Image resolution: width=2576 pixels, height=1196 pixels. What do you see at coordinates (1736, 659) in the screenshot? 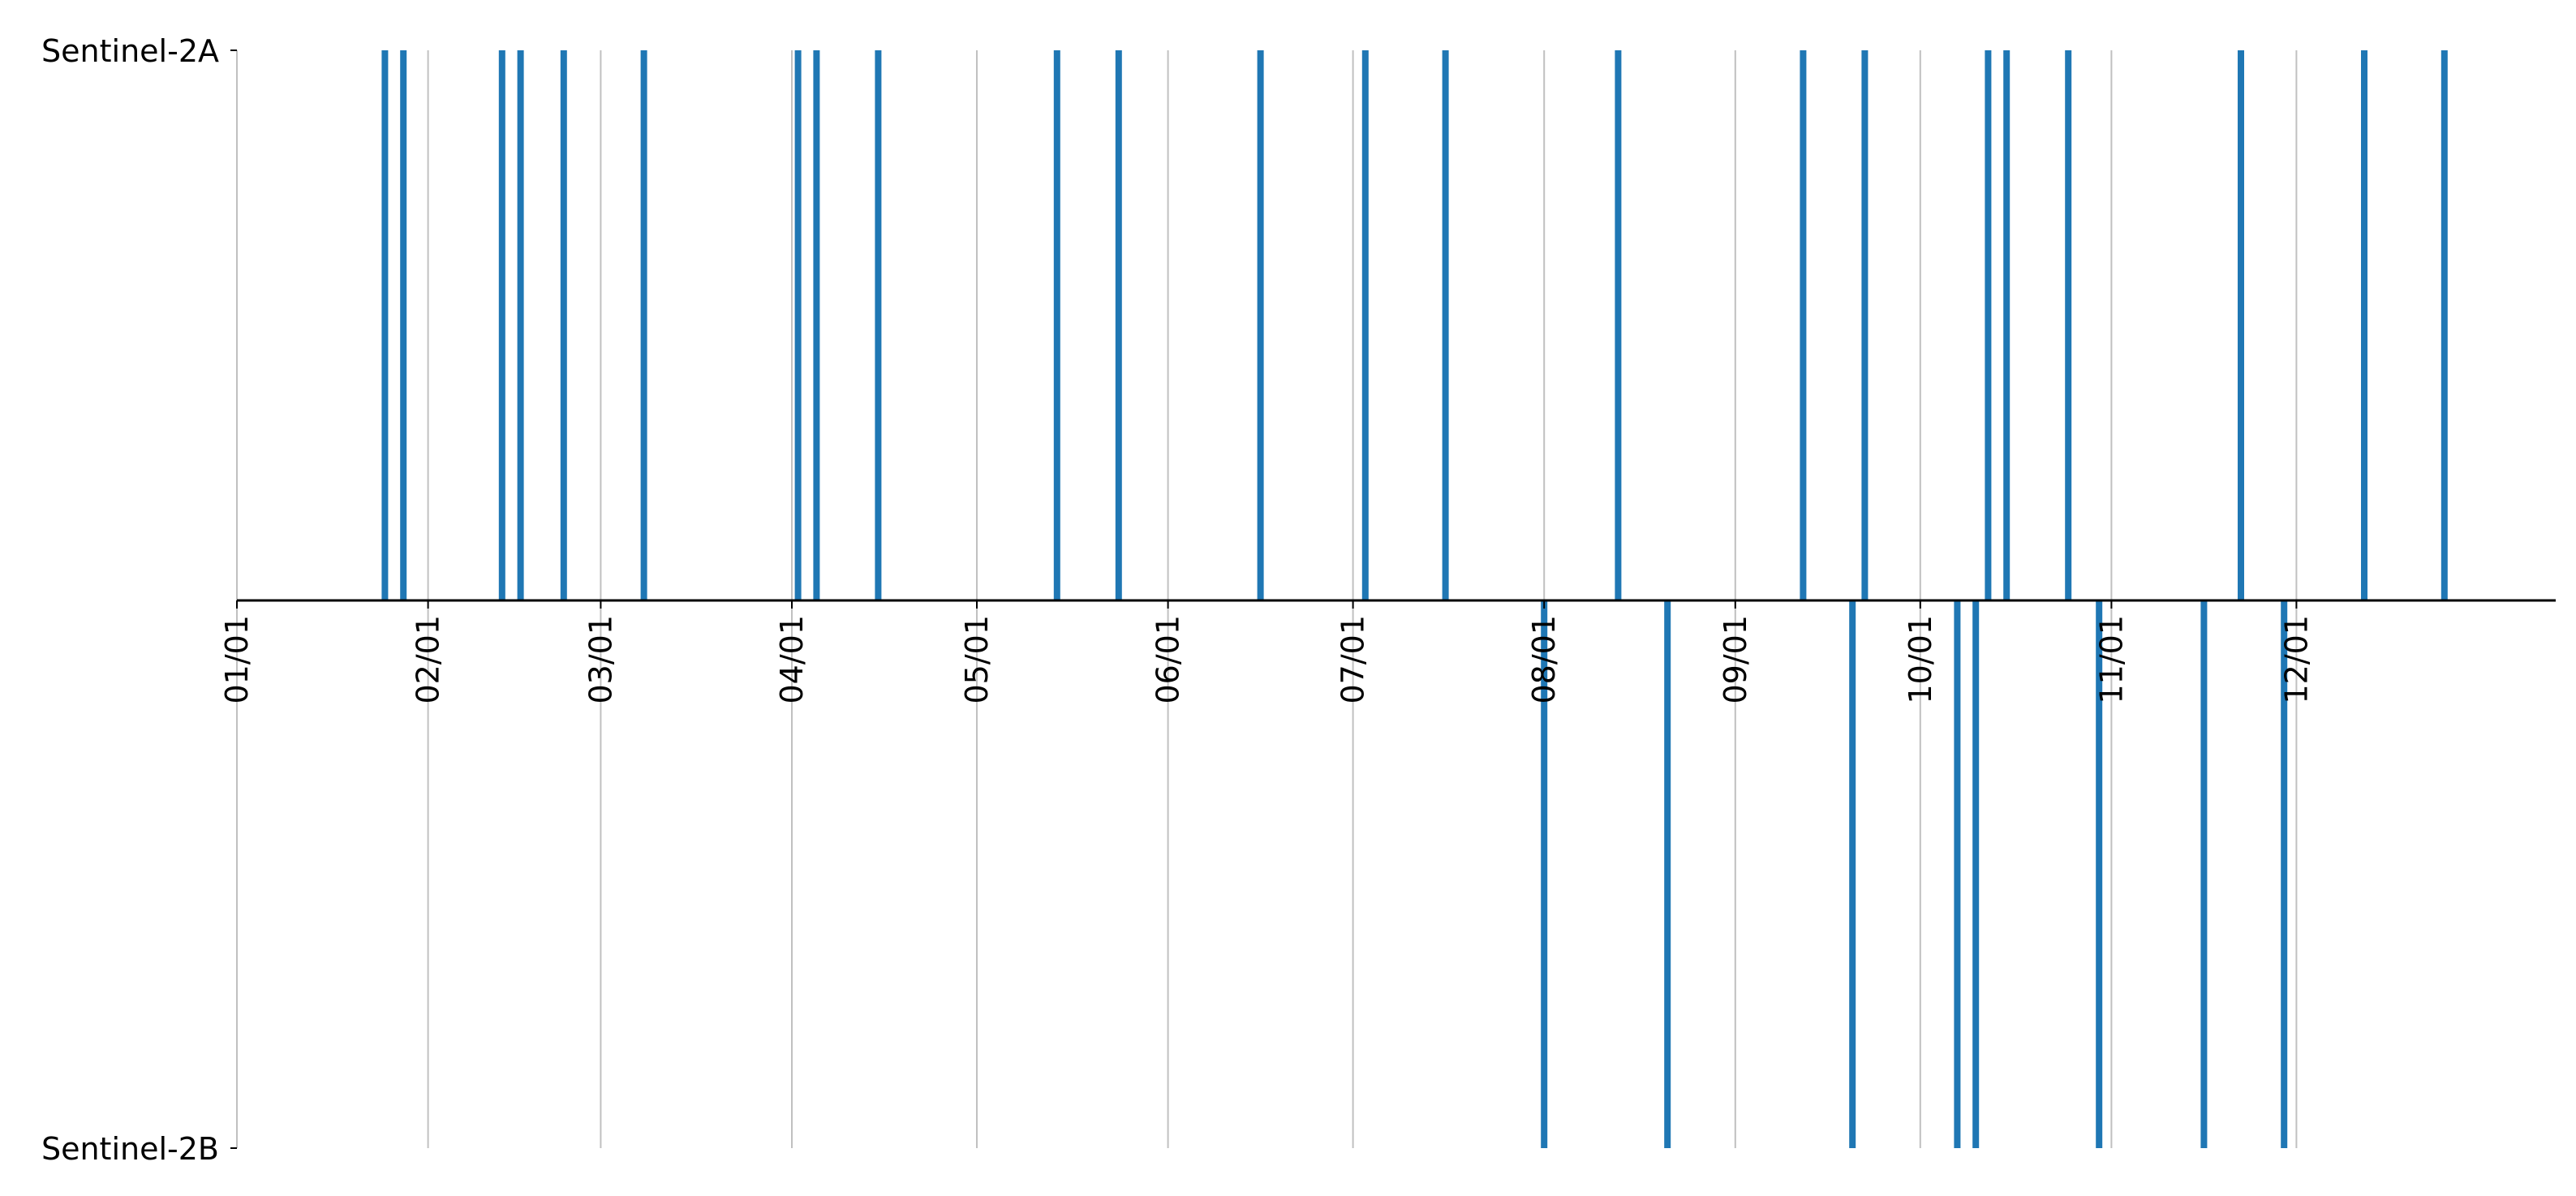
I see `x-tick-label-09-01: 09/01` at bounding box center [1736, 659].